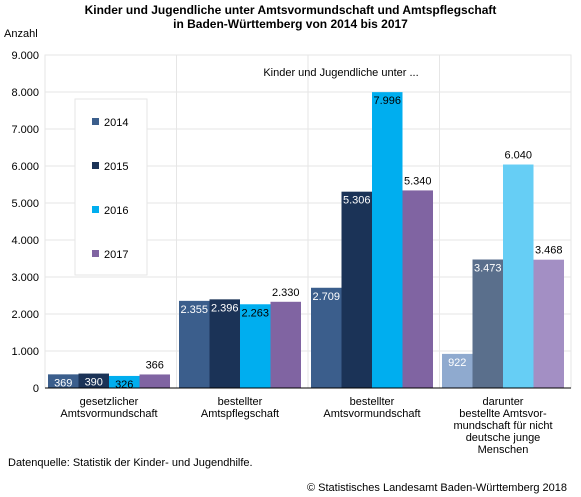 This screenshot has height=497, width=581. What do you see at coordinates (95, 121) in the screenshot?
I see `legend-swatch-2014` at bounding box center [95, 121].